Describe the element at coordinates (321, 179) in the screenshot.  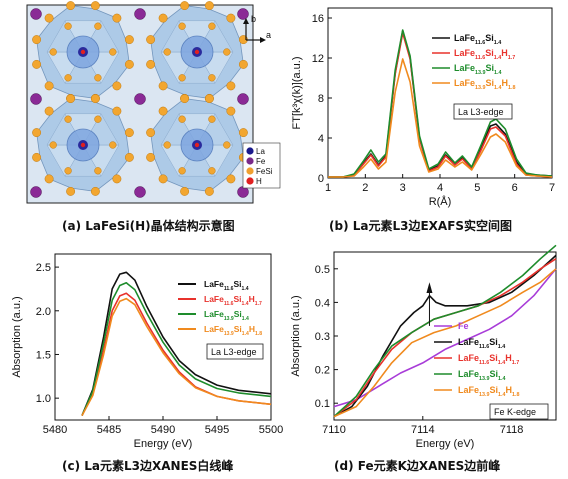
I see `y-tick-label-0: 0` at that location.